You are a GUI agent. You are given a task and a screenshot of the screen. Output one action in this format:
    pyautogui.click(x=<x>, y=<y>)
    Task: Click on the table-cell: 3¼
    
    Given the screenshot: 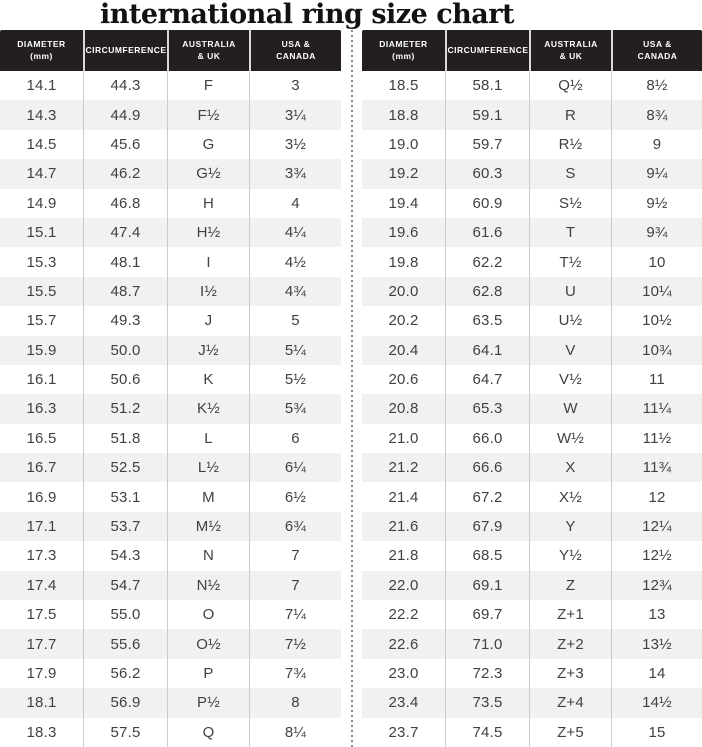 What is the action you would take?
    pyautogui.click(x=295, y=115)
    